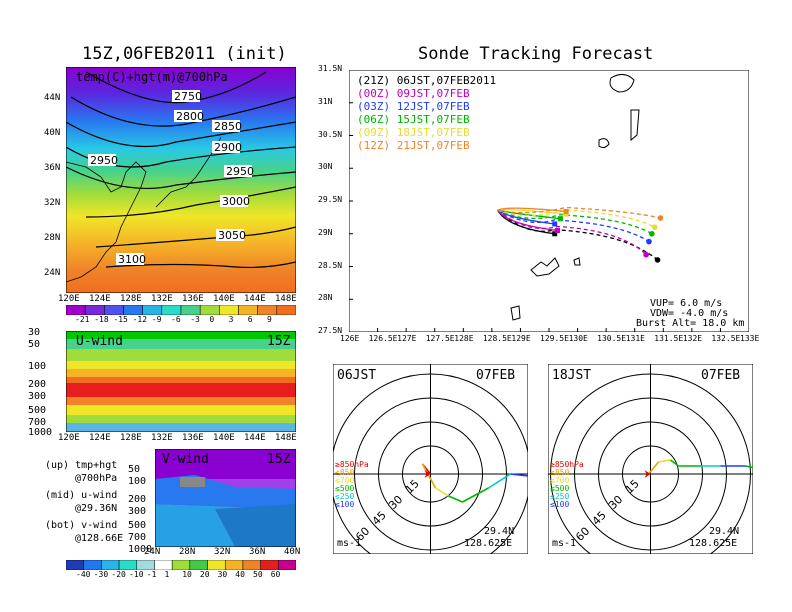 Image resolution: width=792 pixels, height=612 pixels. Describe the element at coordinates (572, 375) in the screenshot. I see `hodo-time: 18JST` at that location.